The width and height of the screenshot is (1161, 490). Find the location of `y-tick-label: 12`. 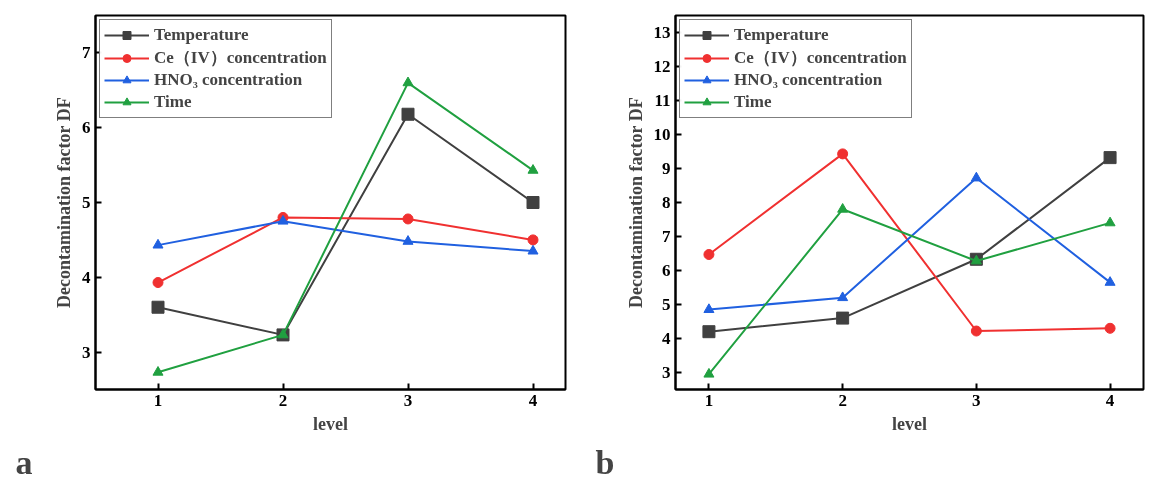

y-tick-label: 12 is located at coordinates (662, 66).